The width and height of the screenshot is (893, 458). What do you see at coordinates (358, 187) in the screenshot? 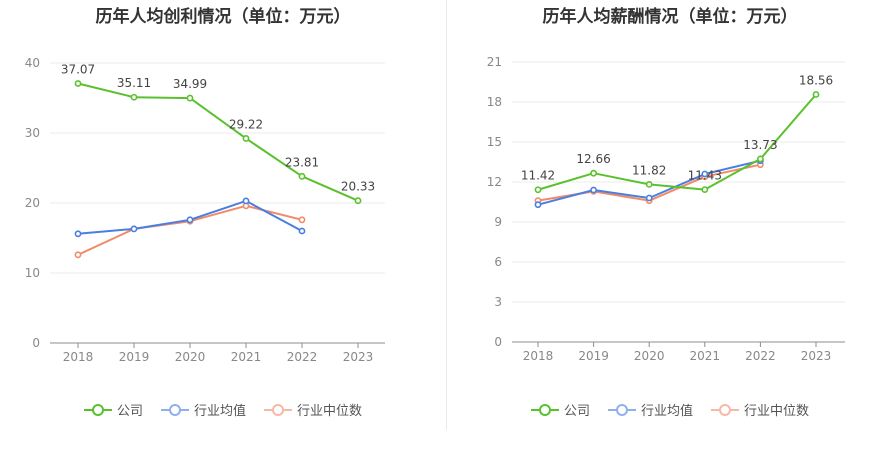
I see `data-label: 20.33` at bounding box center [358, 187].